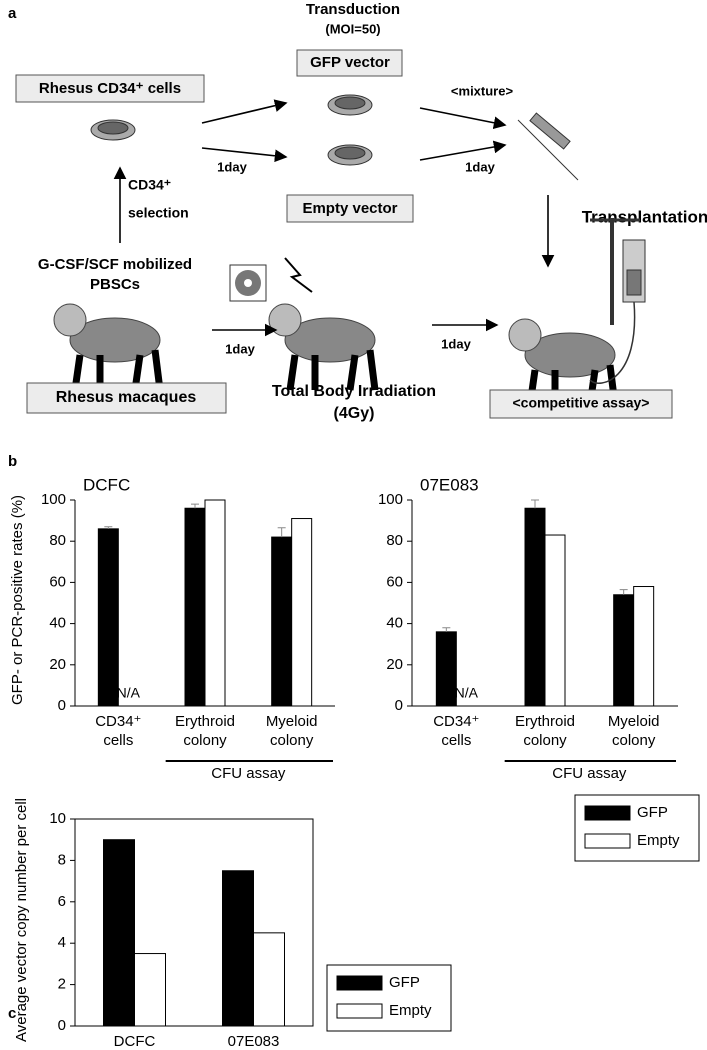  Describe the element at coordinates (62, 984) in the screenshot. I see `y-tick-label: 2` at that location.